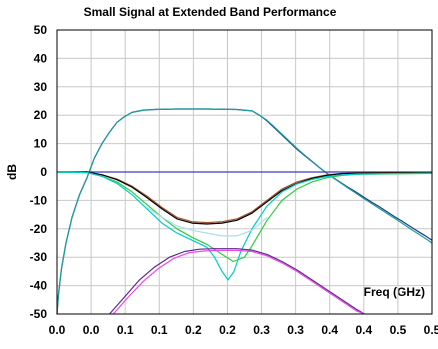  Describe the element at coordinates (39, 257) in the screenshot. I see `y-tick-label: -30` at that location.